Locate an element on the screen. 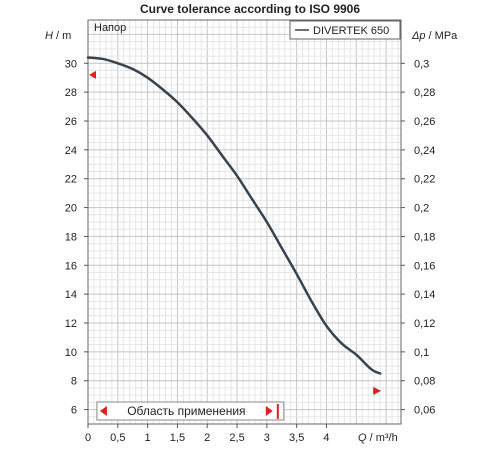  y-right-tick-label: 0,06 is located at coordinates (424, 411).